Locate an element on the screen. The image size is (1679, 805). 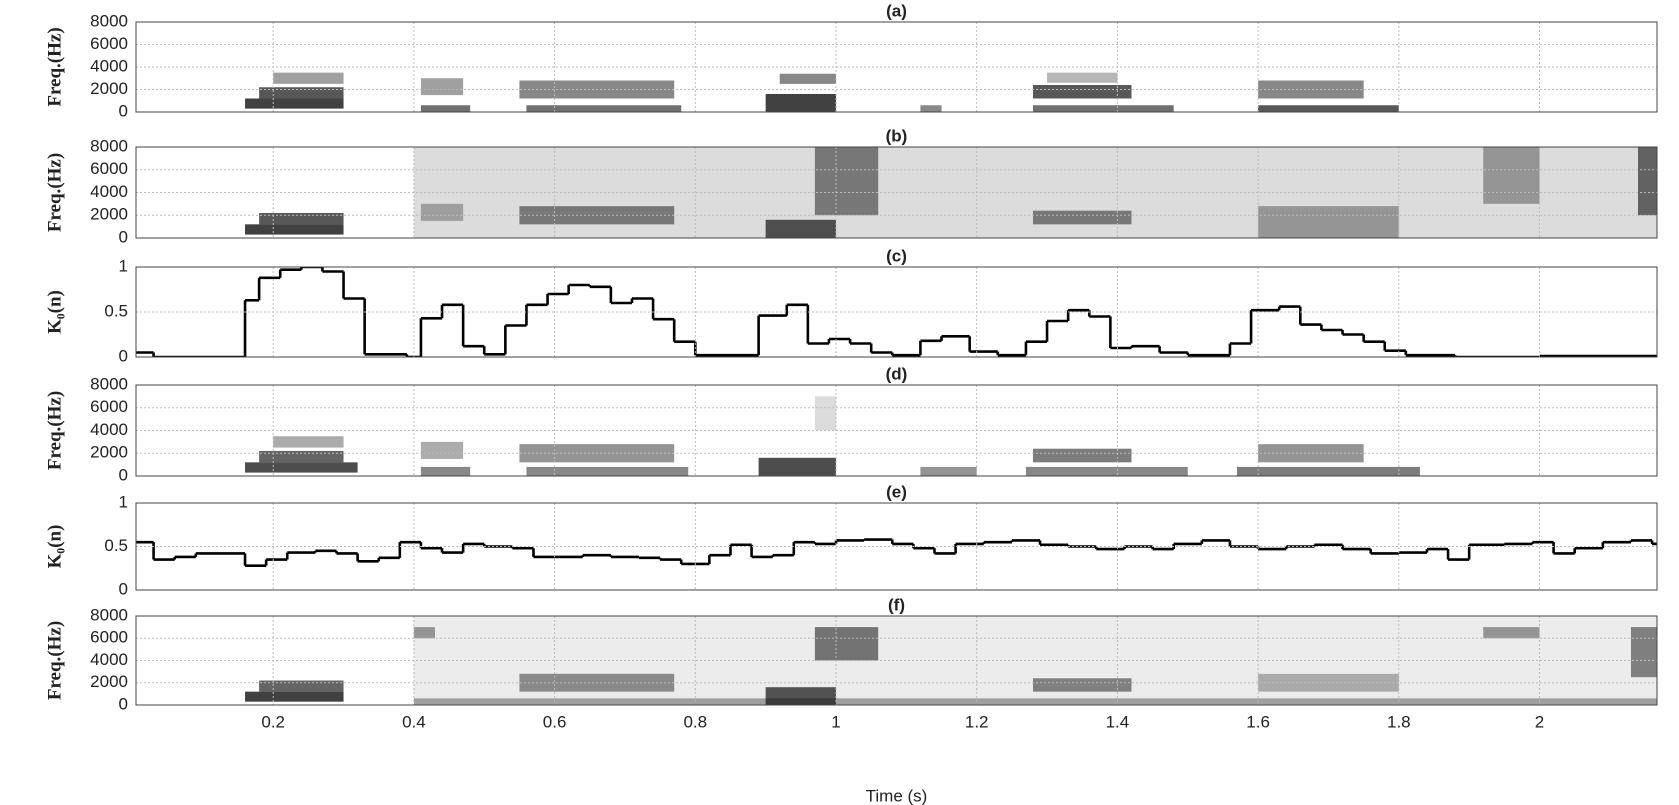
x-tick-label: 0.8 is located at coordinates (695, 721).